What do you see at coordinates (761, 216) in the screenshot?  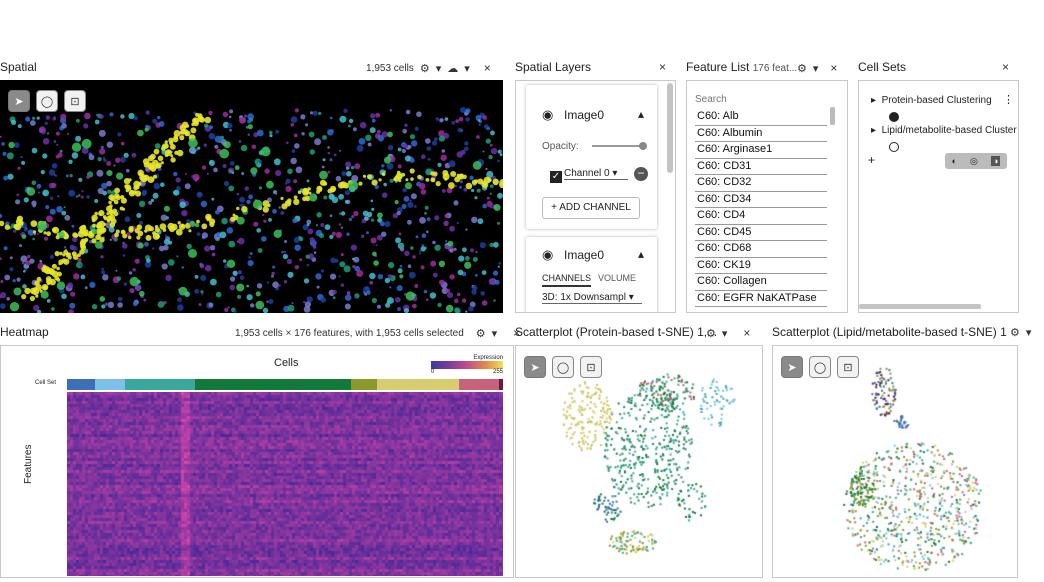 I see `feature-list-item: C60: CD4` at bounding box center [761, 216].